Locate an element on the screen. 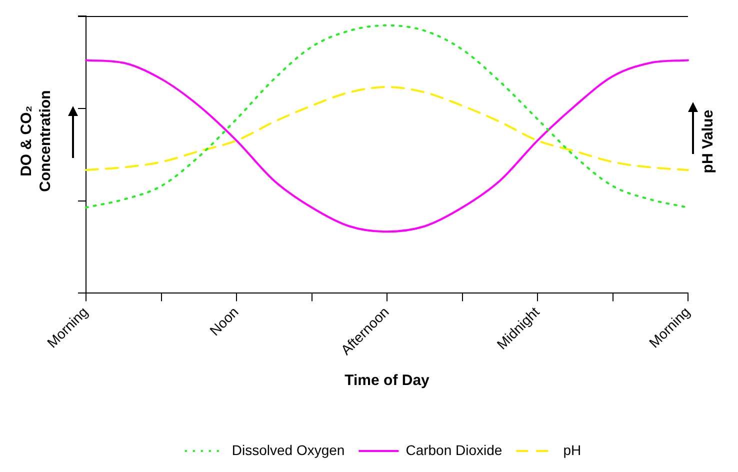 The image size is (738, 472). legend-label: Dissolved Oxygen is located at coordinates (288, 450).